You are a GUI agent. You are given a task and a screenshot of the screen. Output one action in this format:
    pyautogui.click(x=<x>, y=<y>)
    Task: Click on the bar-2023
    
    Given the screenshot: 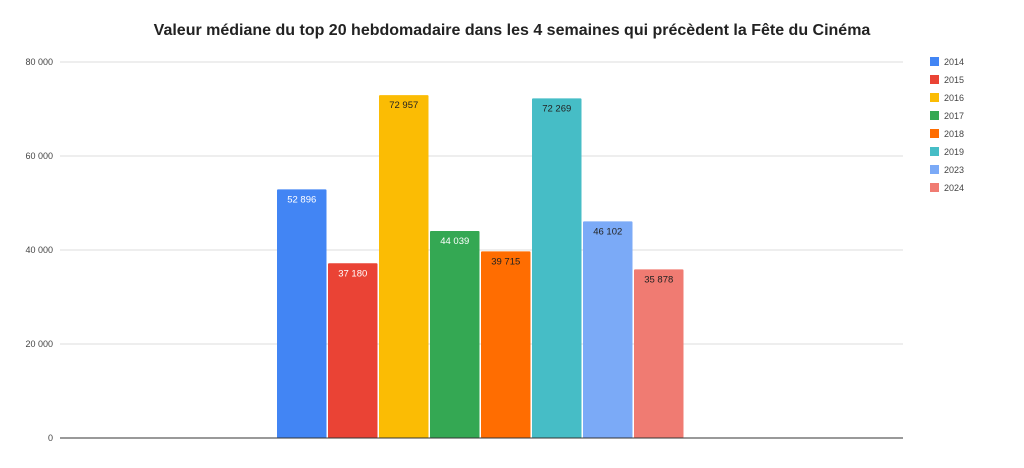 What is the action you would take?
    pyautogui.click(x=608, y=329)
    